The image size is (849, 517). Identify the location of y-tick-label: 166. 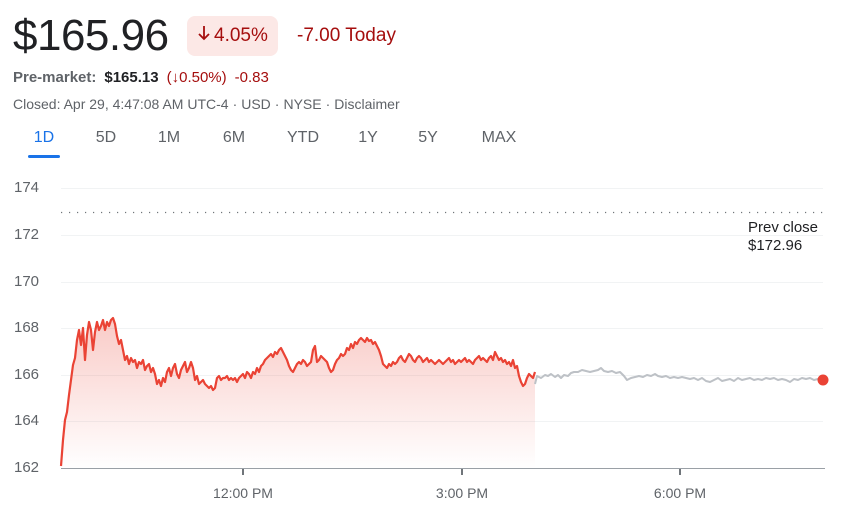
(27, 374).